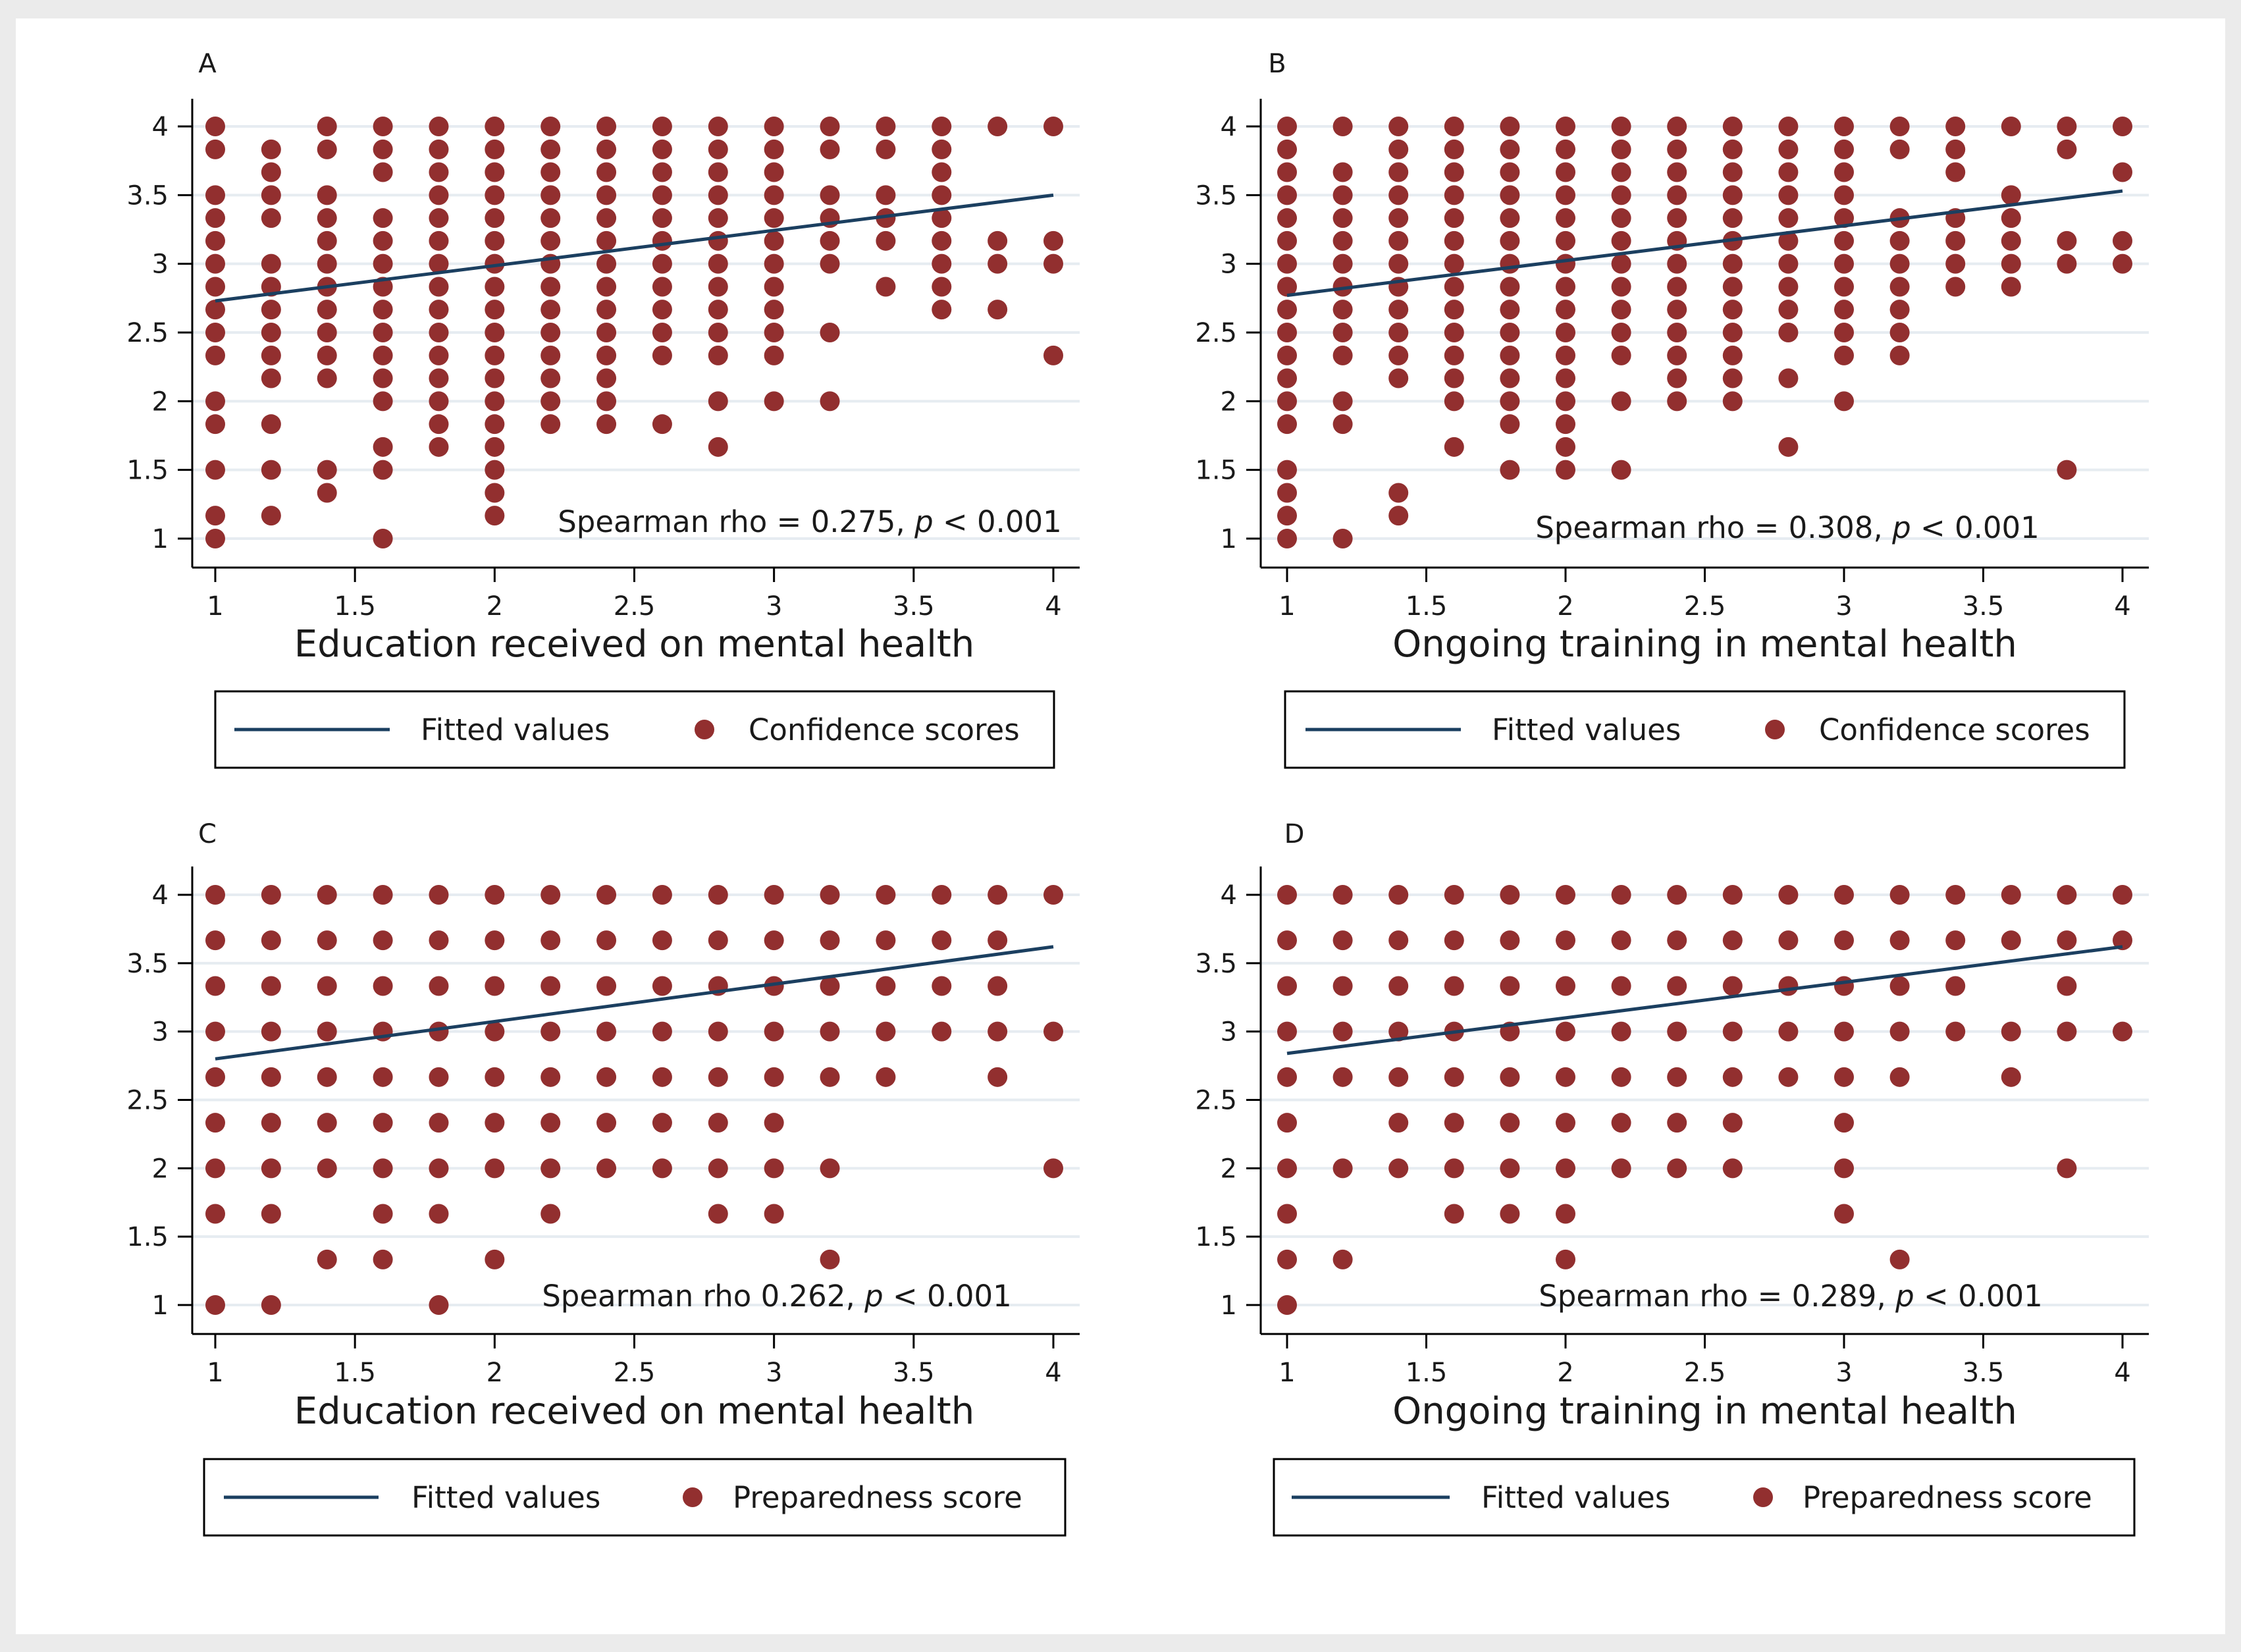  Describe the element at coordinates (355, 606) in the screenshot. I see `x-tick-label: 1.5` at that location.